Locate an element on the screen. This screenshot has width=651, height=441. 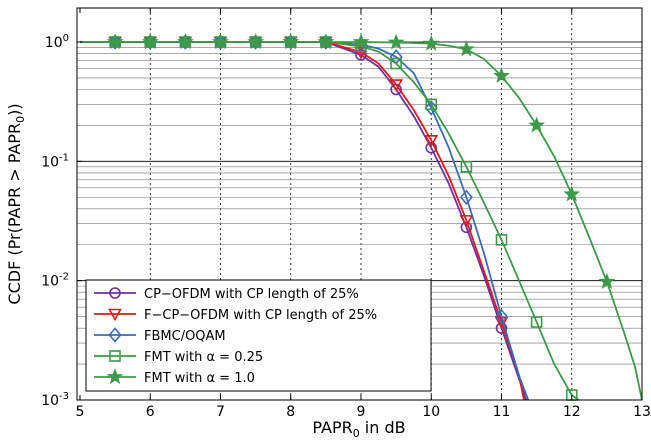
legend-box is located at coordinates (258, 335).